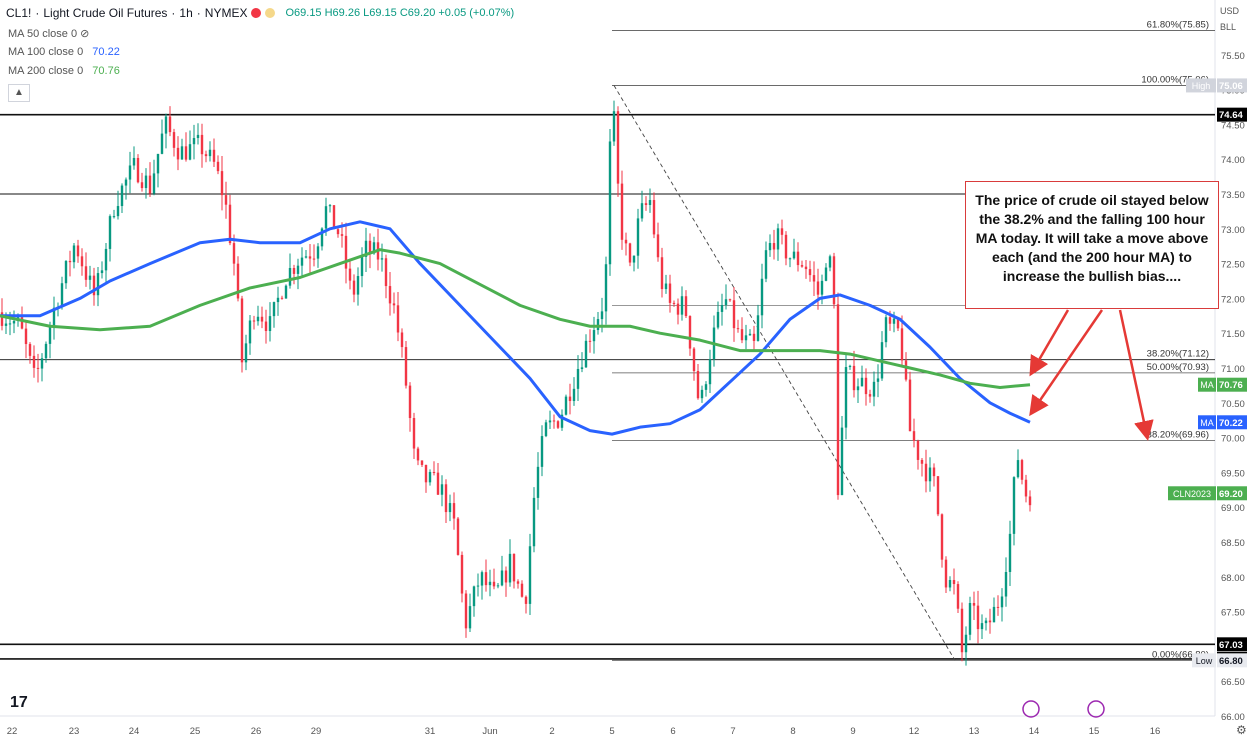  Describe the element at coordinates (19, 13) in the screenshot. I see `symbol-label: CL1!` at that location.